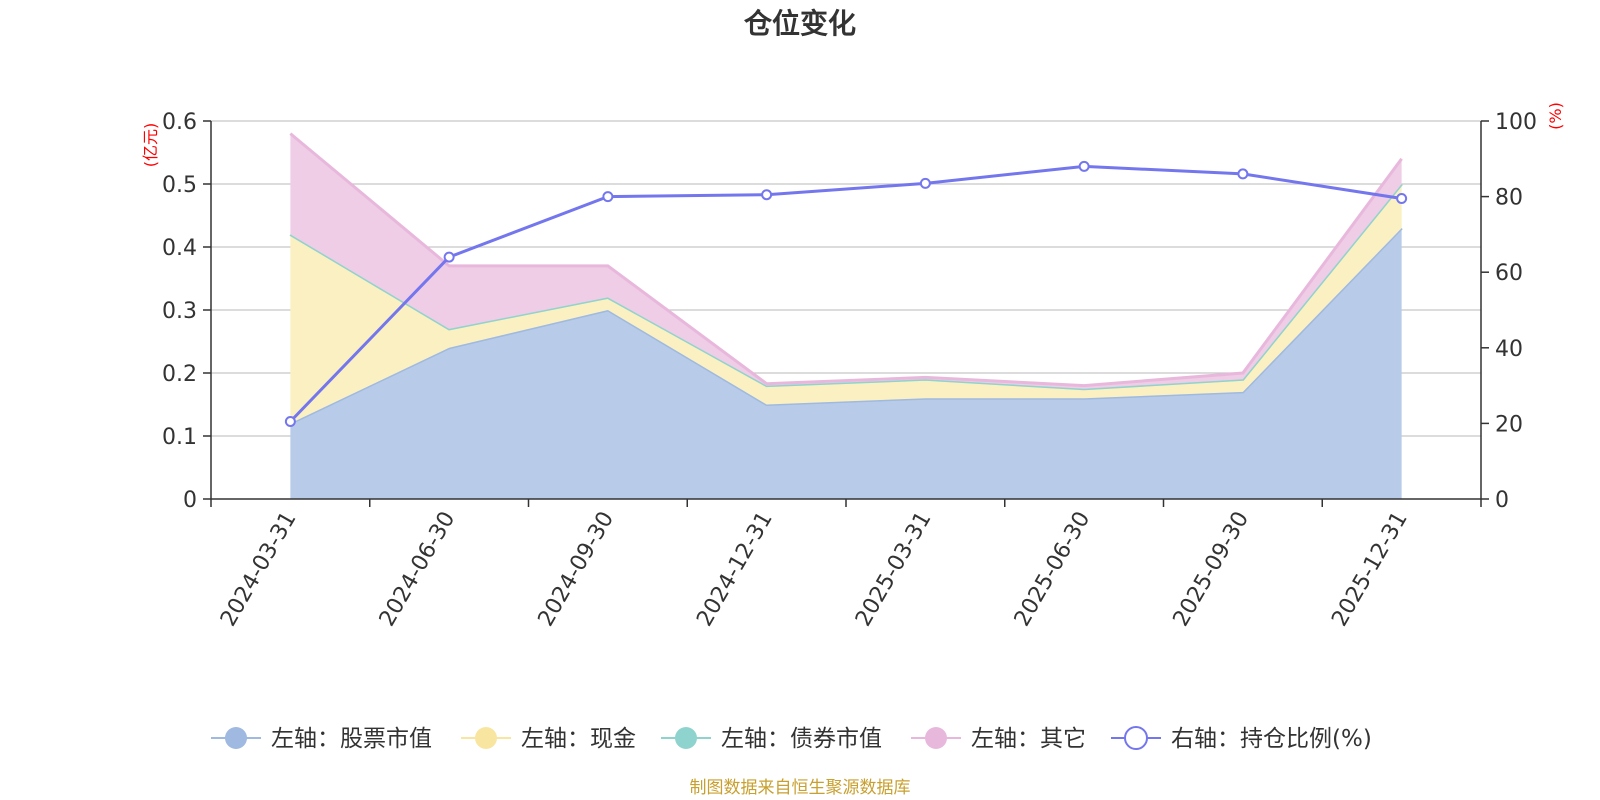  Describe the element at coordinates (1370, 569) in the screenshot. I see `x-tick-label: 2025-12-31` at that location.